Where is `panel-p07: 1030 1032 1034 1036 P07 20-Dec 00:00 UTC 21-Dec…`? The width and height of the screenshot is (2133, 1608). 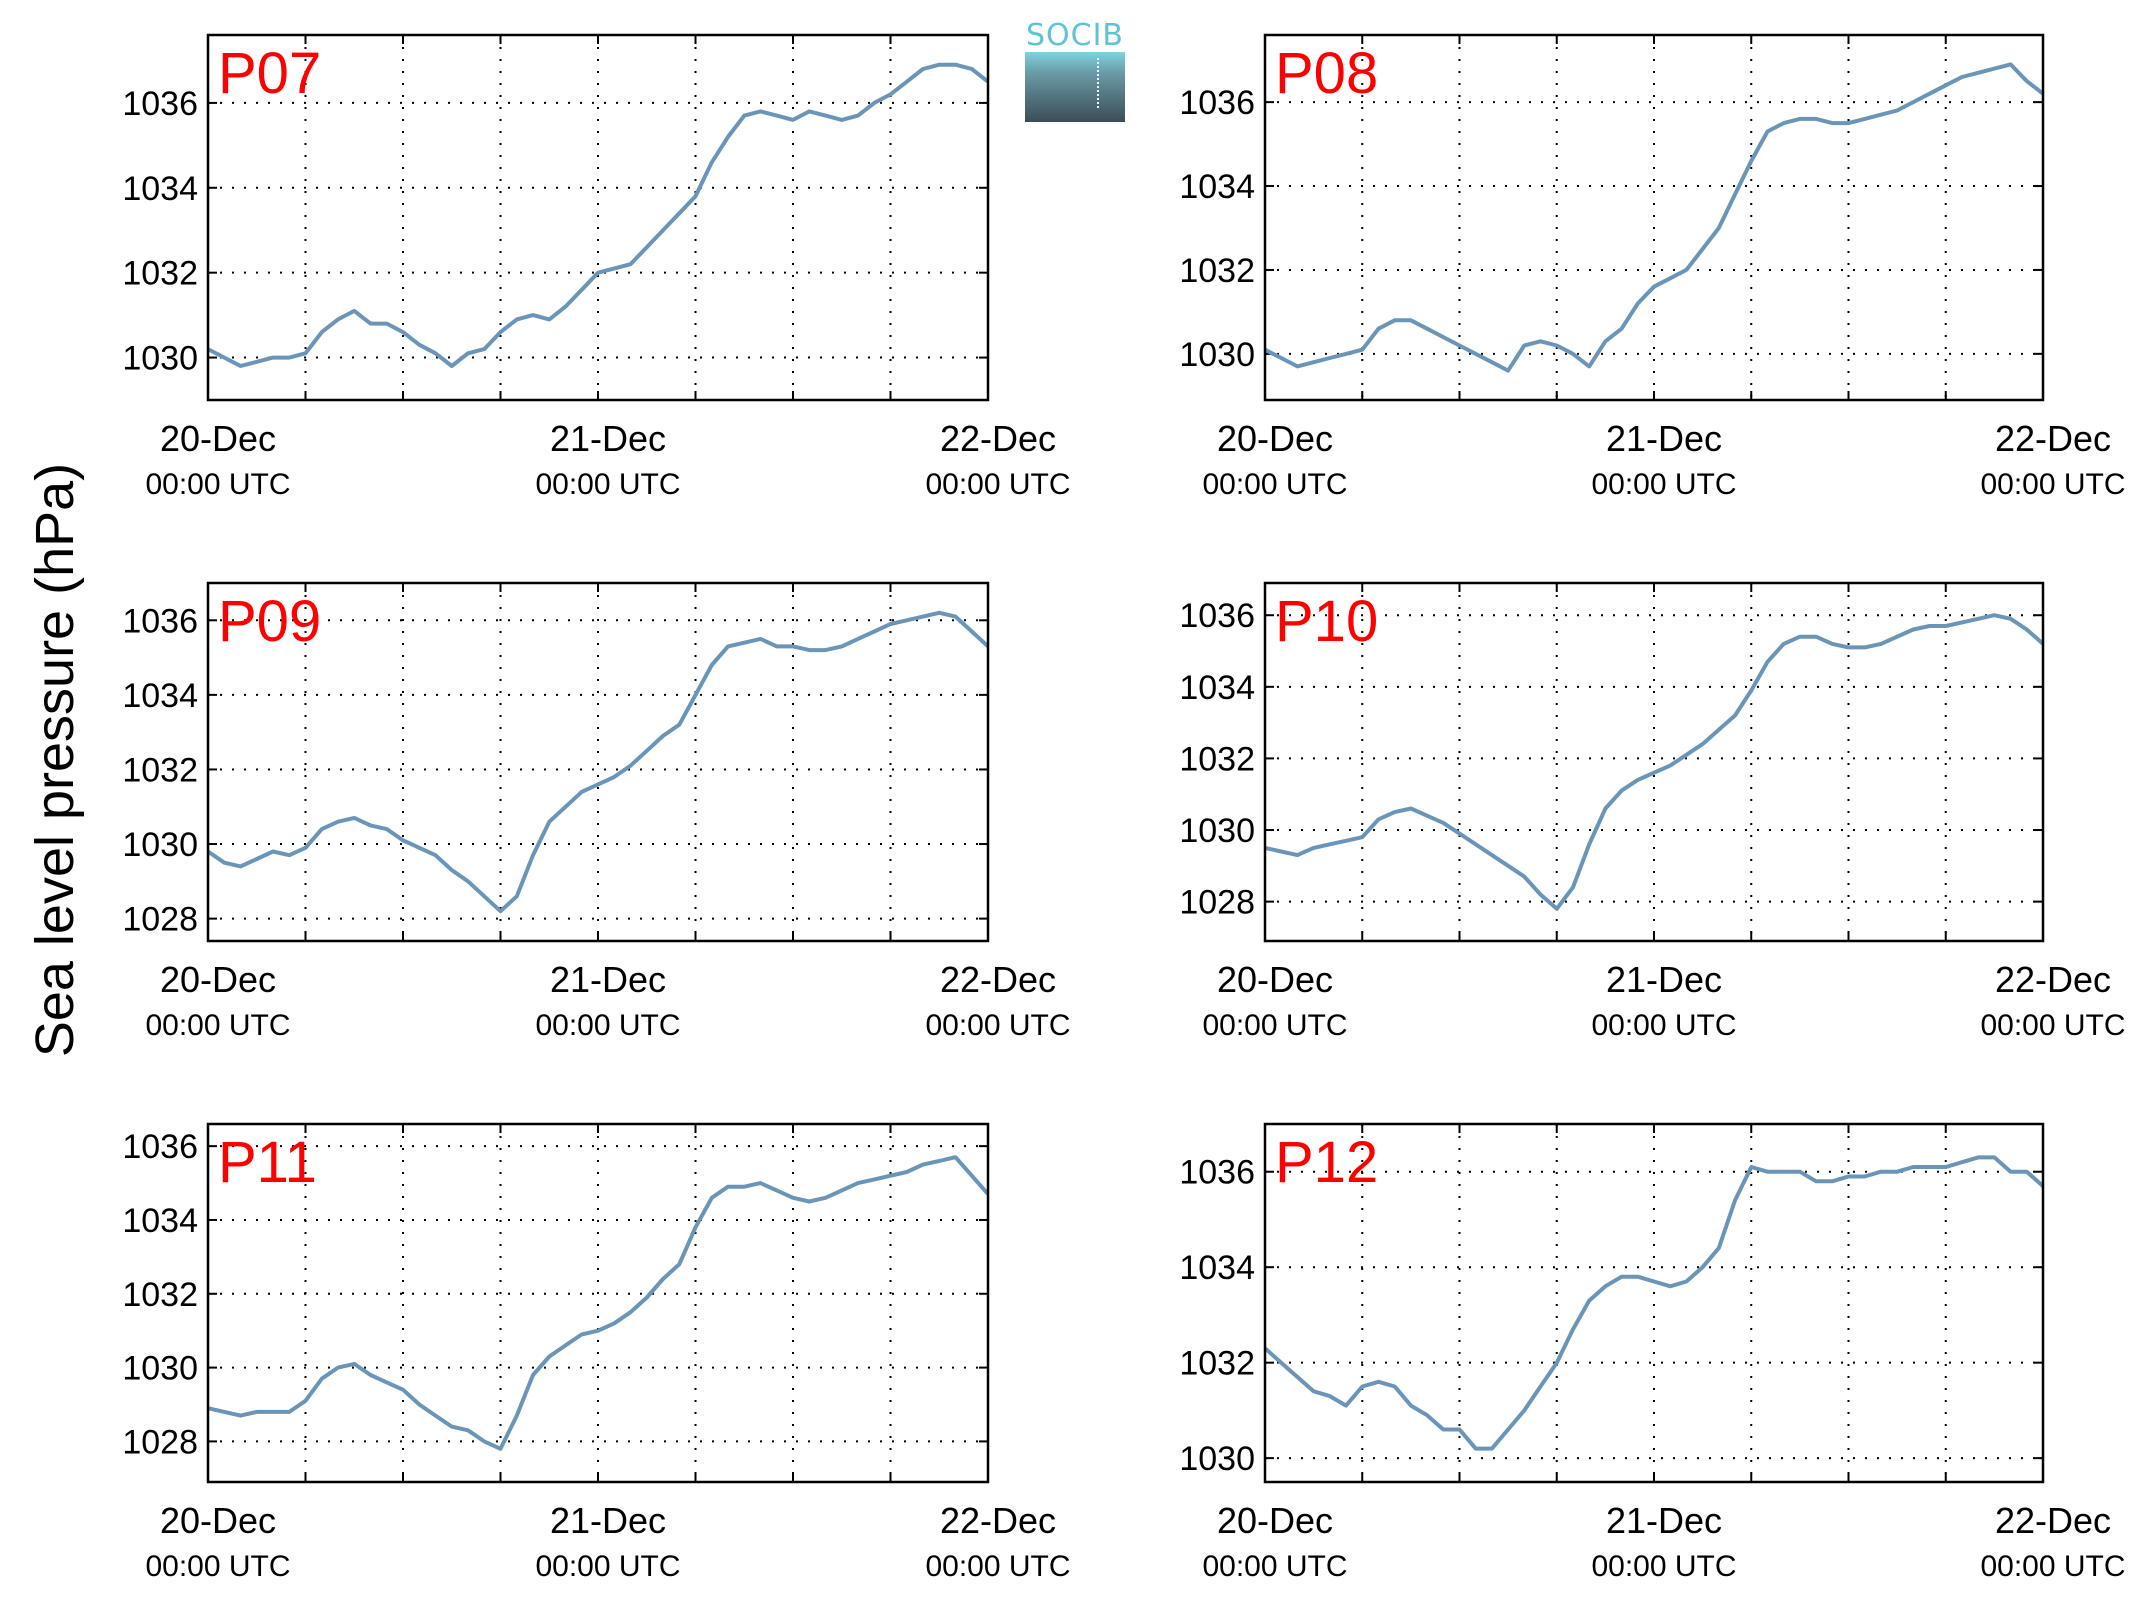
panel-p07: 1030 1032 1034 1036 P07 20-Dec 00:00 UTC 21-Dec… is located at coordinates (596, 267).